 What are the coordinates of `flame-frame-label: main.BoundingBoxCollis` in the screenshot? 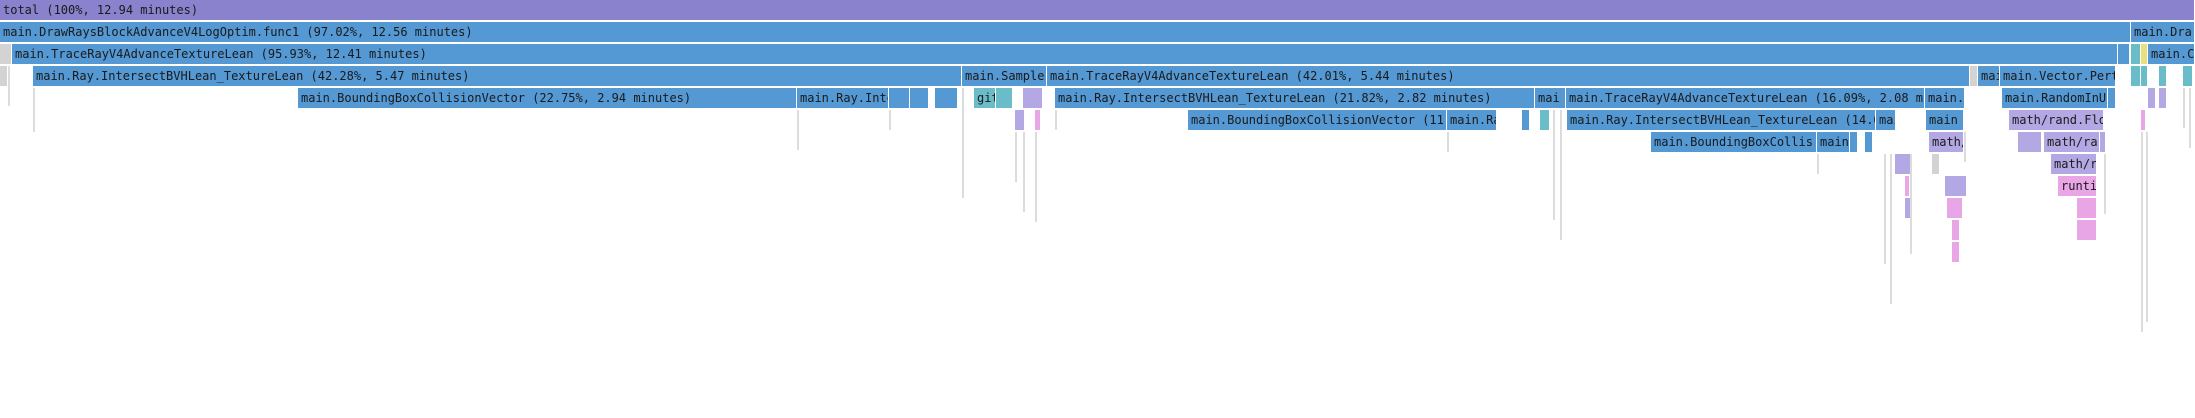 It's located at (1733, 142).